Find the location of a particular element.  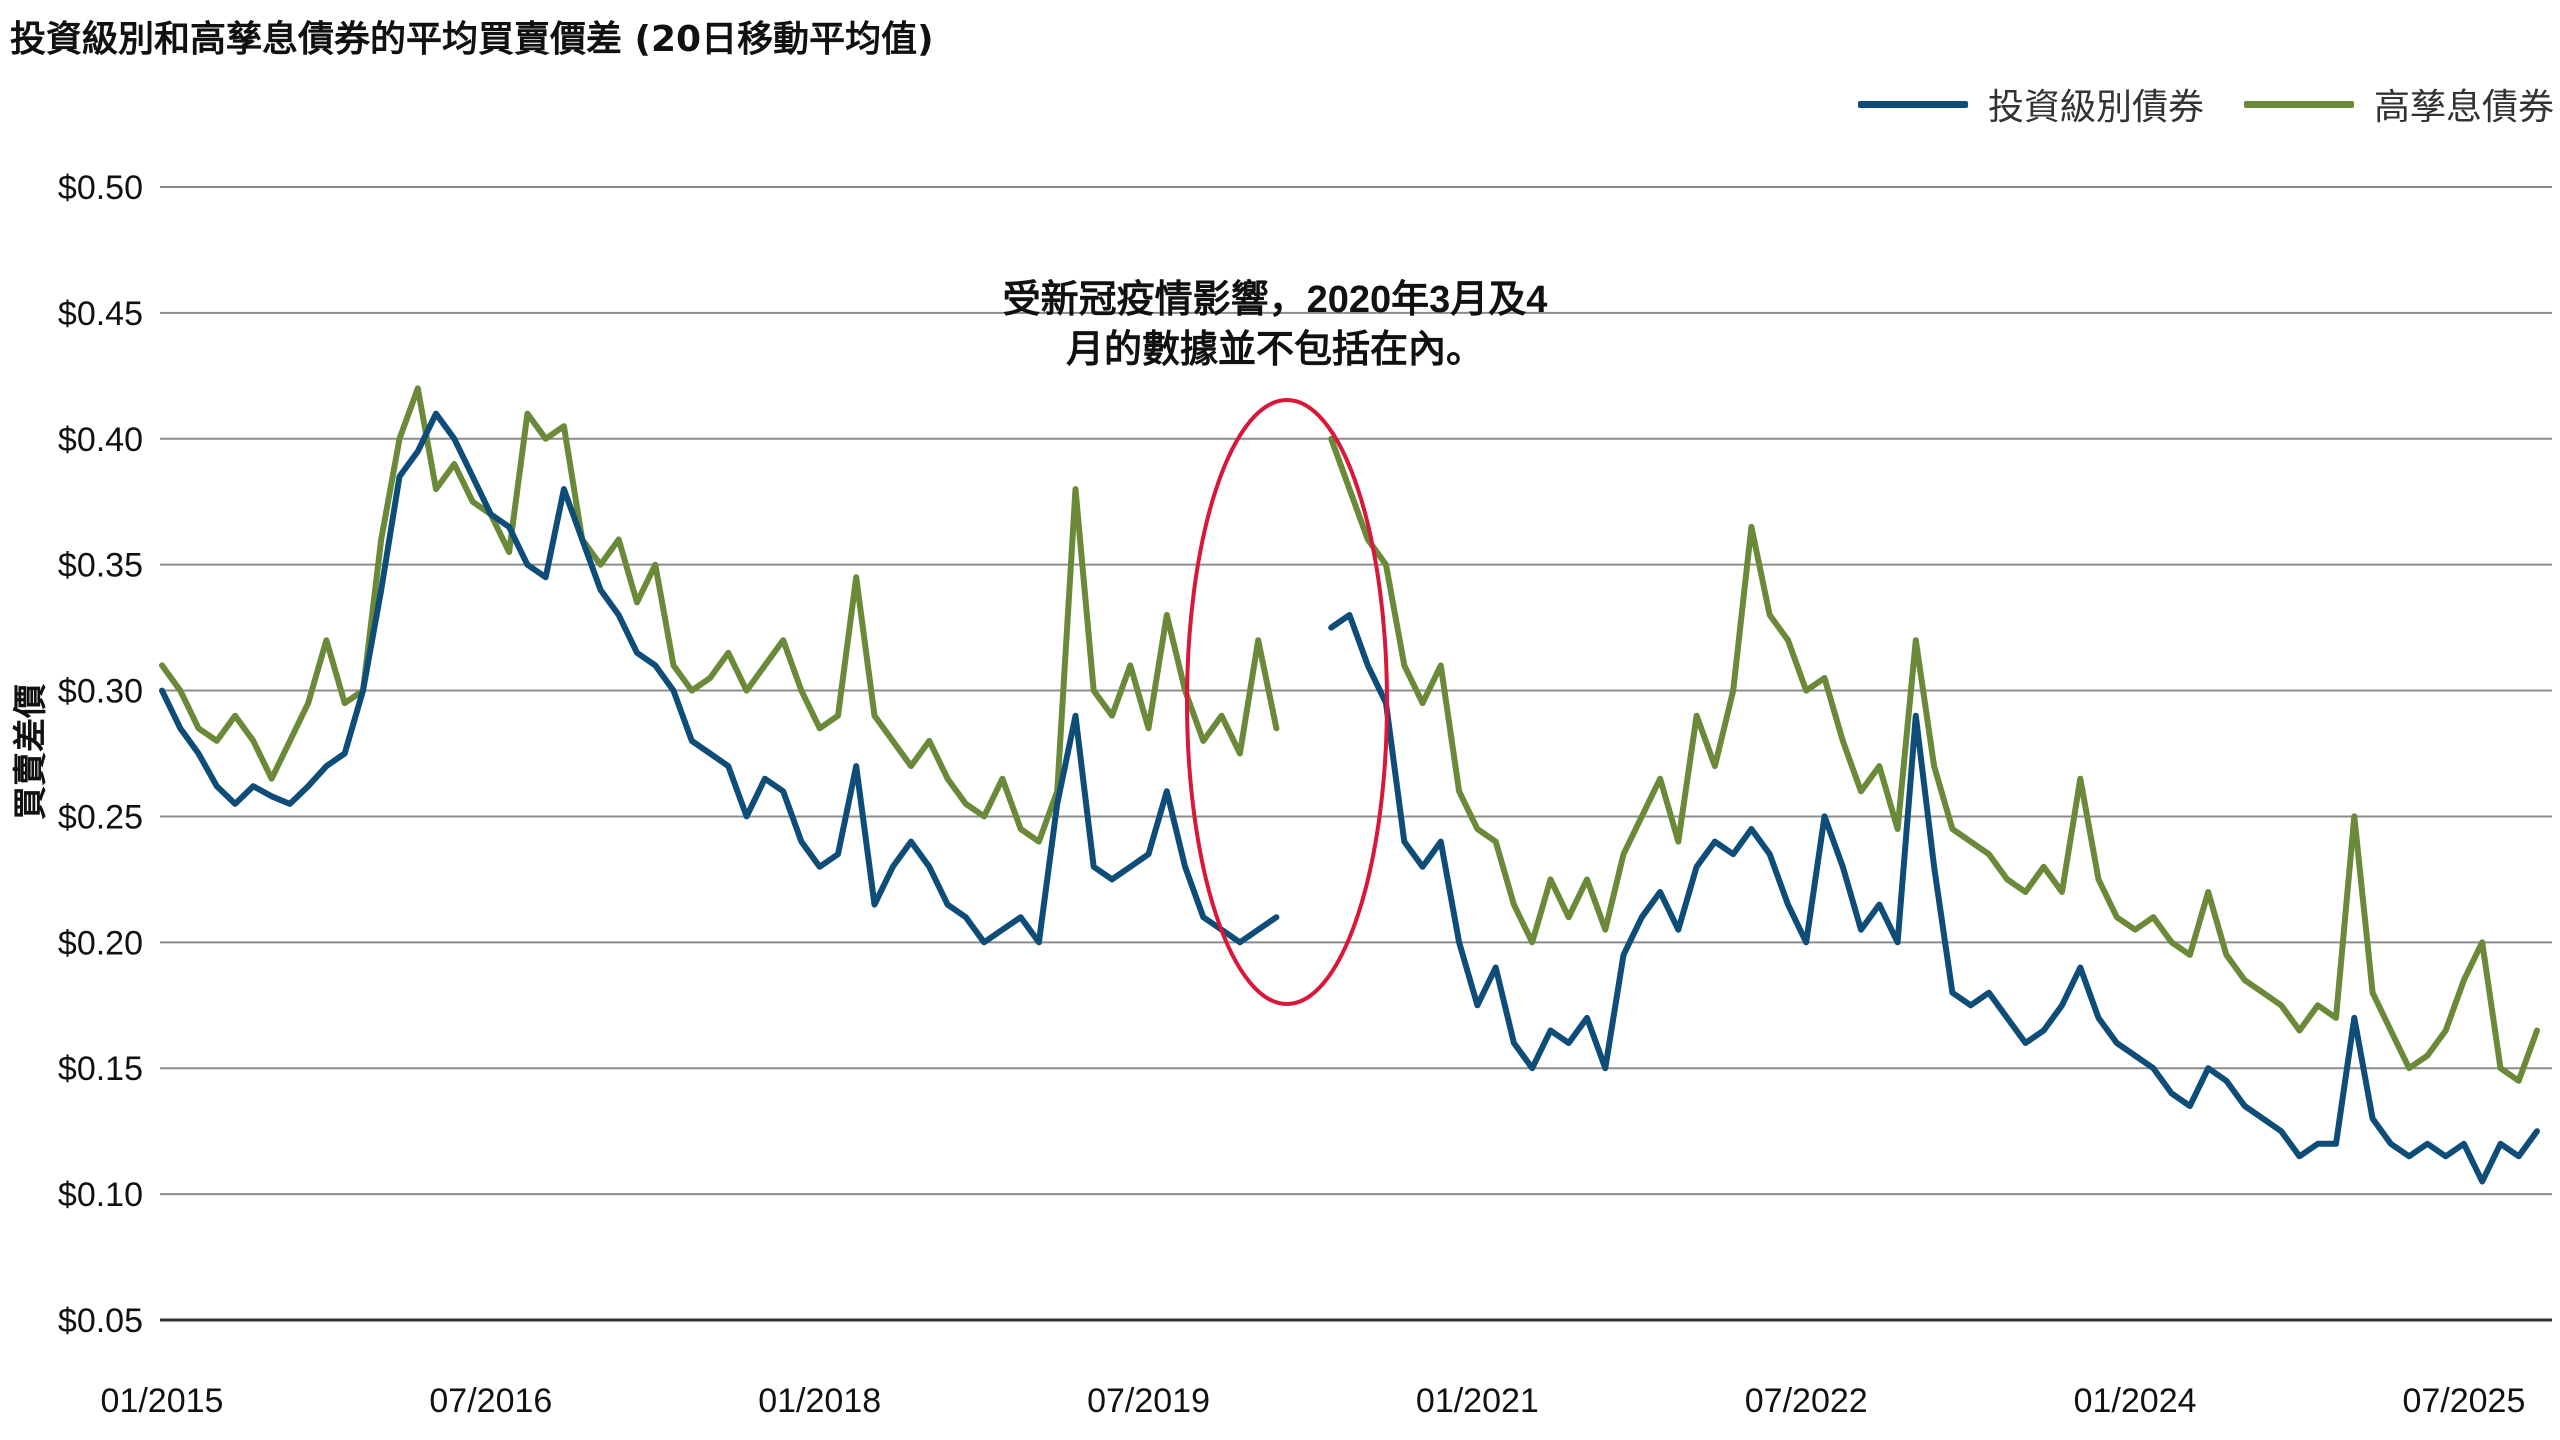

x-tick-label: 07/2016 is located at coordinates (490, 1401).